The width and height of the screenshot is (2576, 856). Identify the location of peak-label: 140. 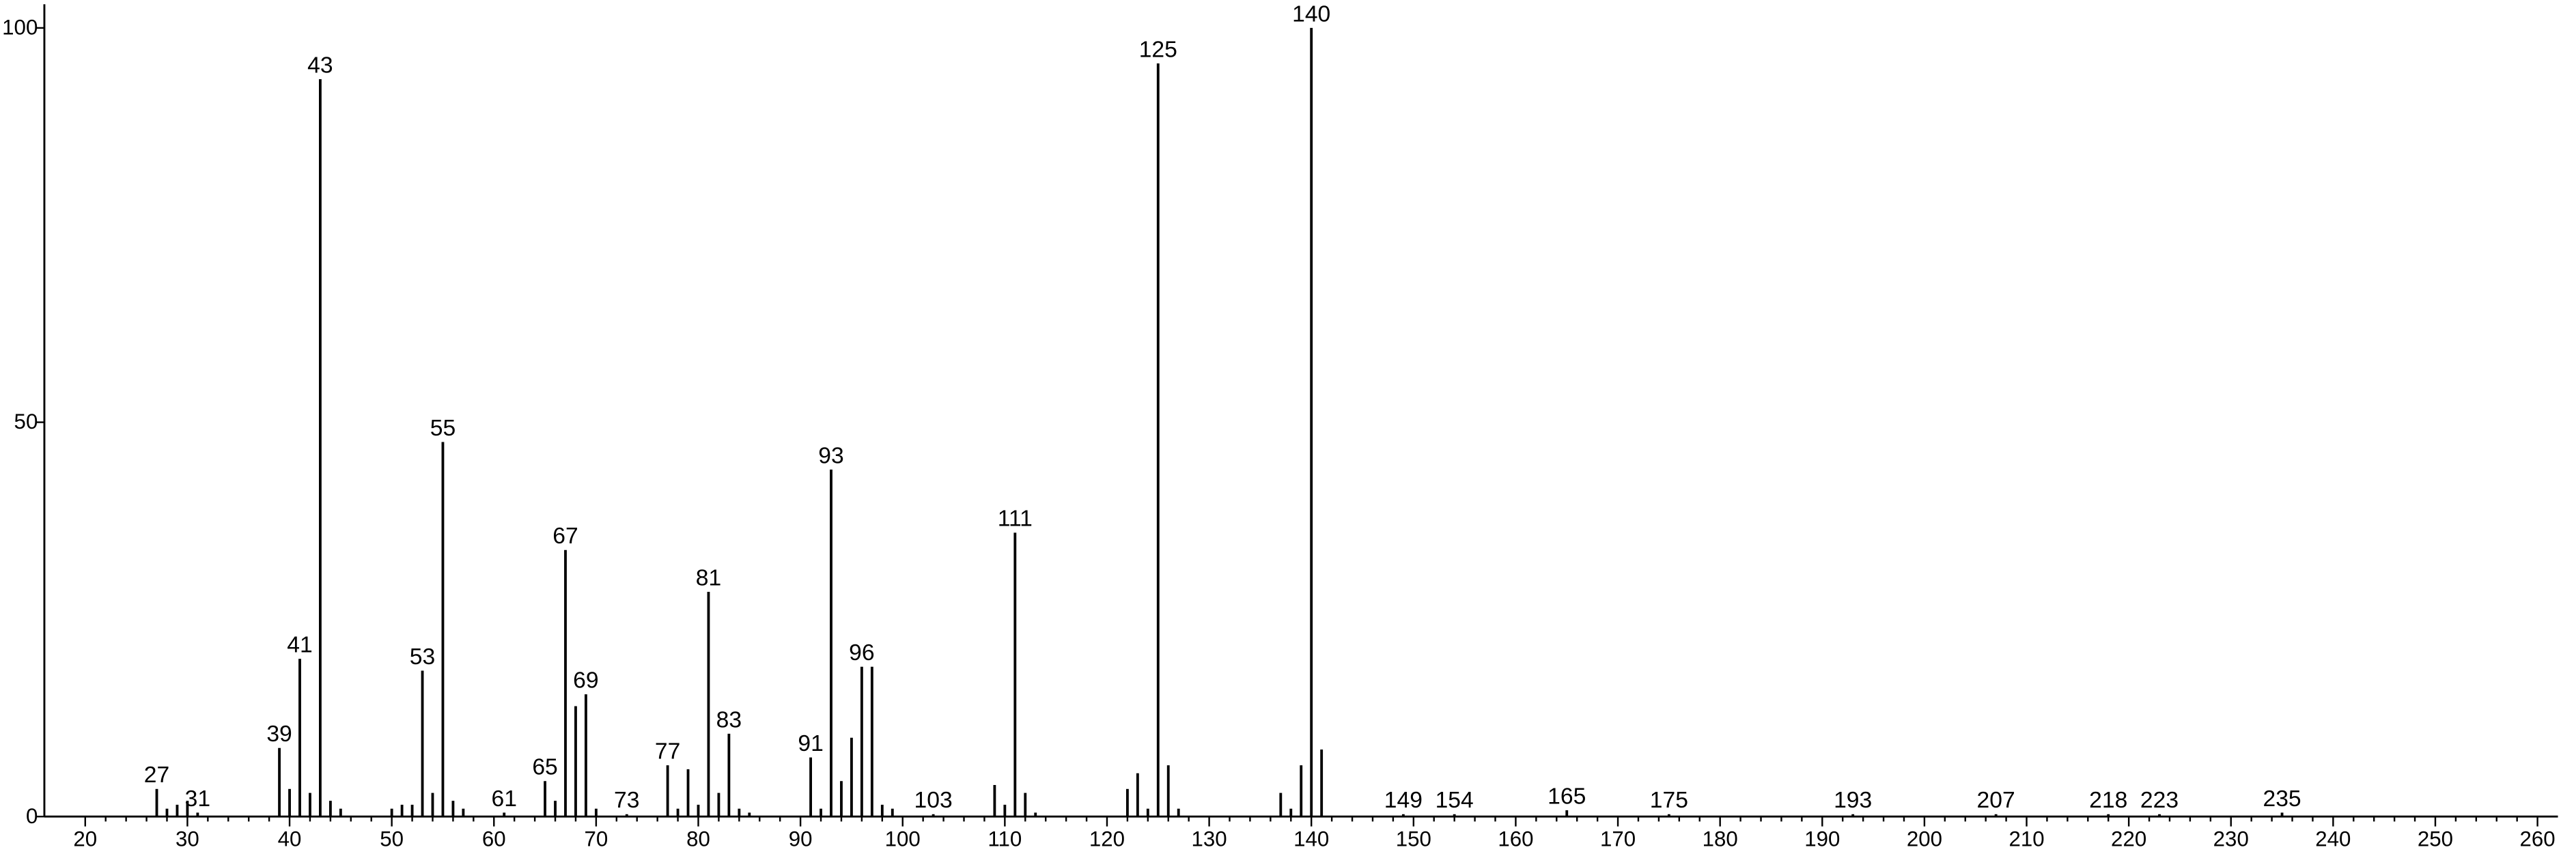
(1311, 14).